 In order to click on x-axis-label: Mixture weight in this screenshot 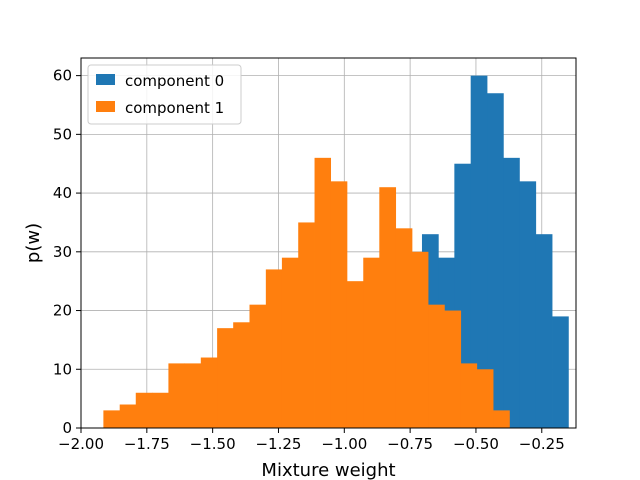, I will do `click(328, 470)`.